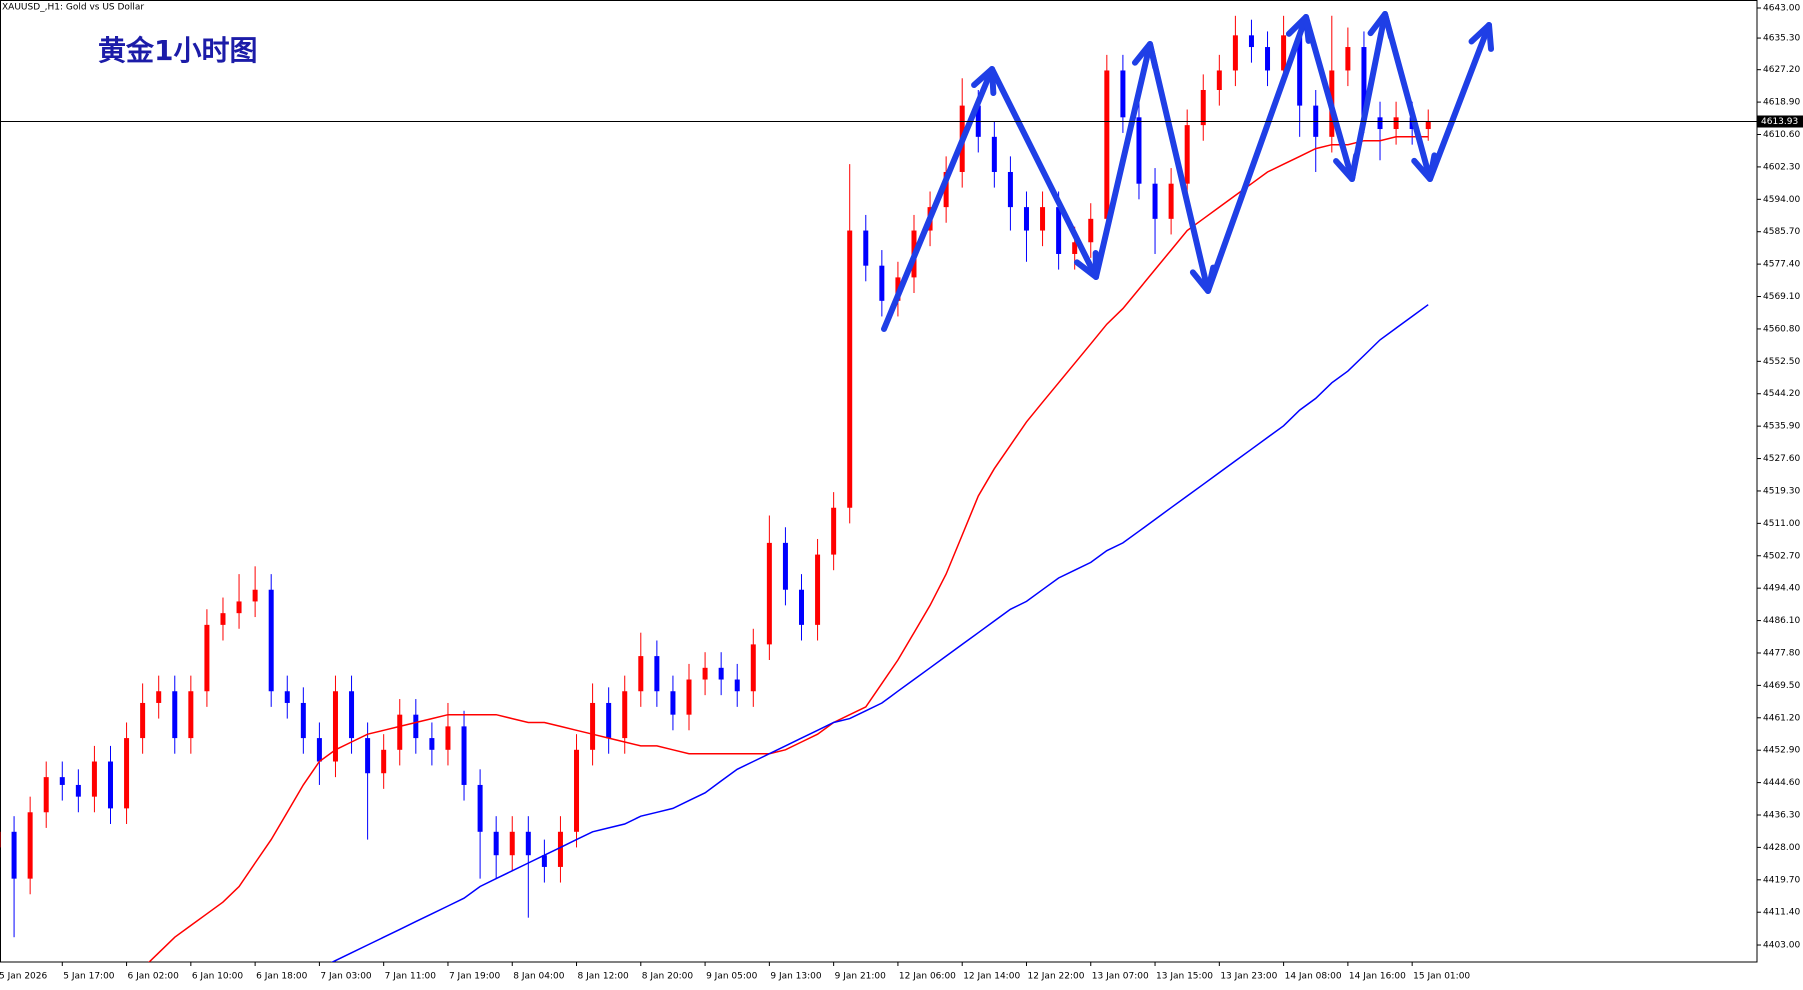 The width and height of the screenshot is (1803, 990). Describe the element at coordinates (1781, 653) in the screenshot. I see `y-tick-label: 4477.80` at that location.